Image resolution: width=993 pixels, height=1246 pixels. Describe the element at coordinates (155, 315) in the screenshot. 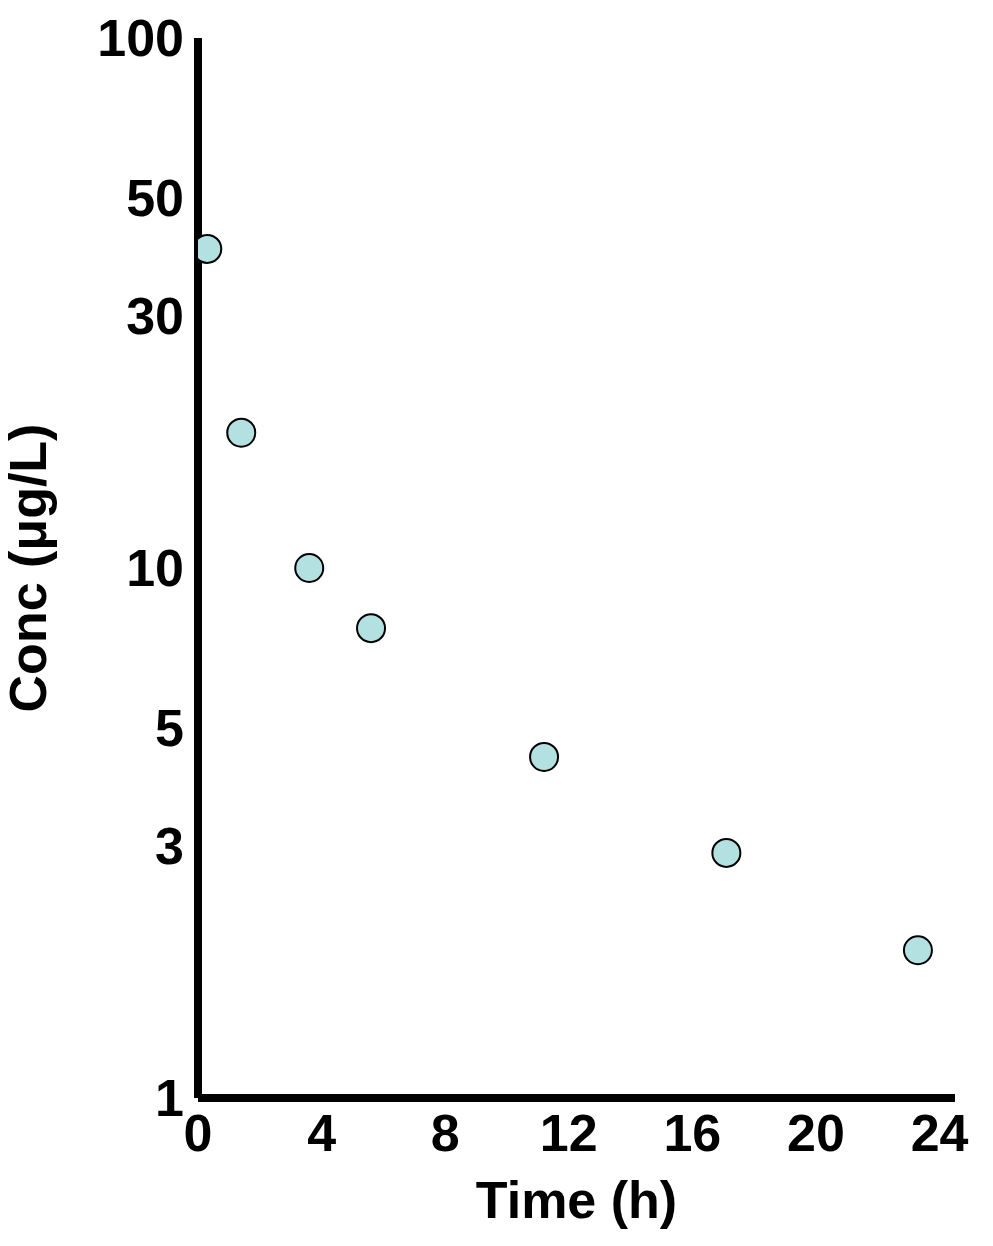

I see `y-tick-label: 30` at that location.